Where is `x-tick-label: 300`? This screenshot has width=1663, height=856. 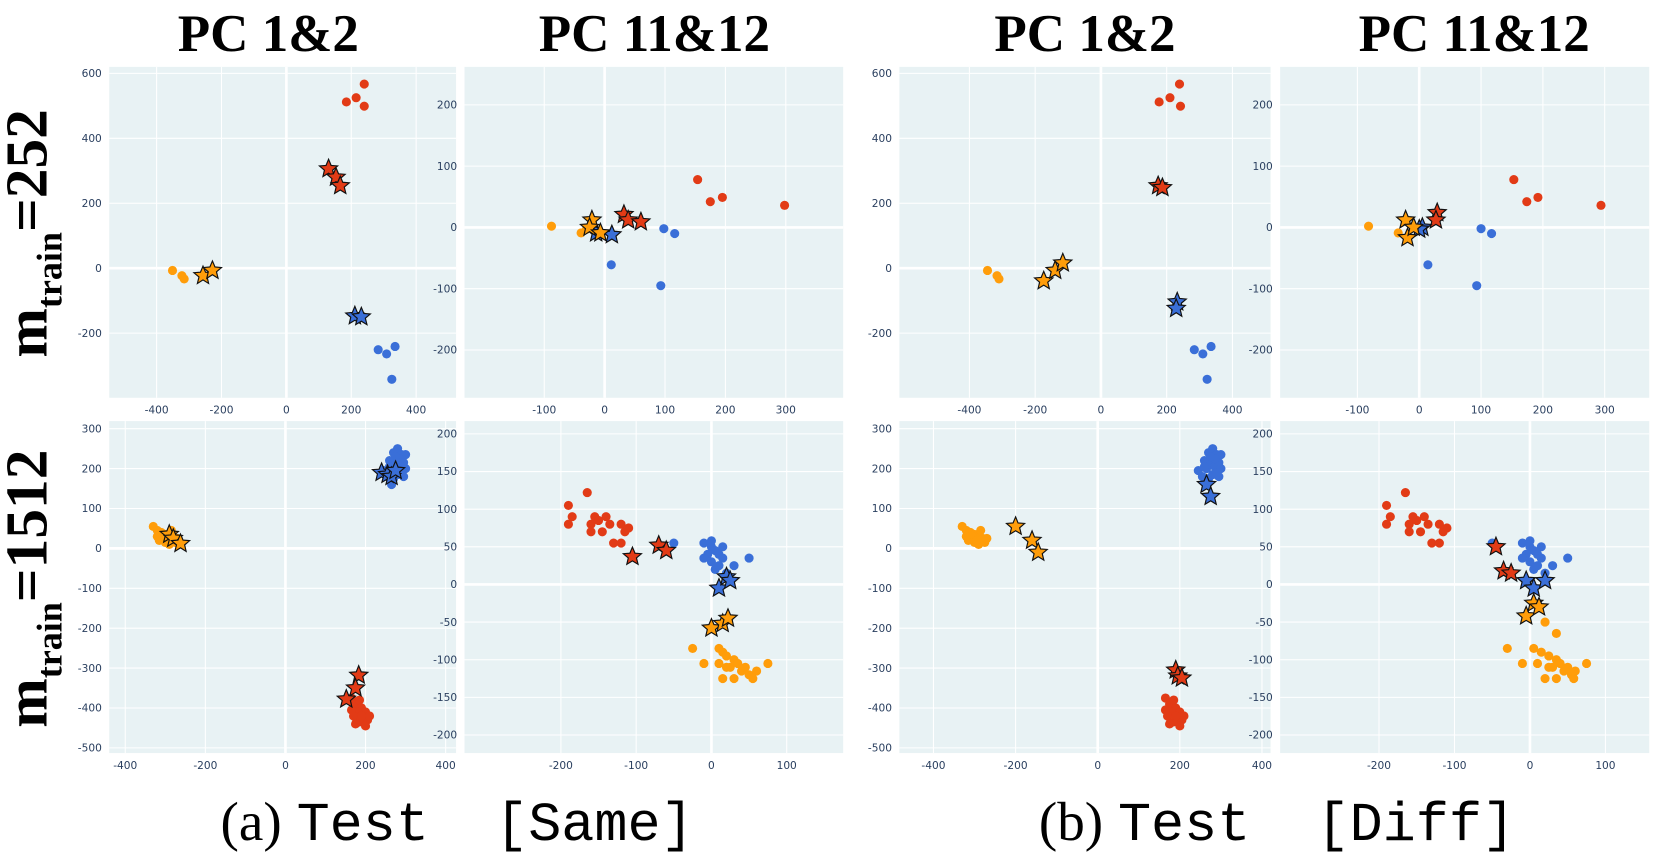 x-tick-label: 300 is located at coordinates (1605, 411).